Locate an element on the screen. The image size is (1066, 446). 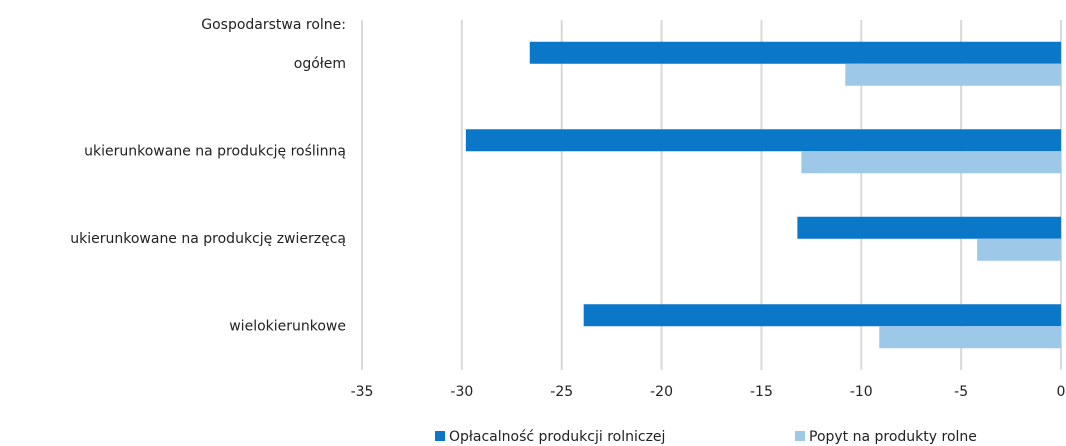
x-tick-label: -10 is located at coordinates (861, 392).